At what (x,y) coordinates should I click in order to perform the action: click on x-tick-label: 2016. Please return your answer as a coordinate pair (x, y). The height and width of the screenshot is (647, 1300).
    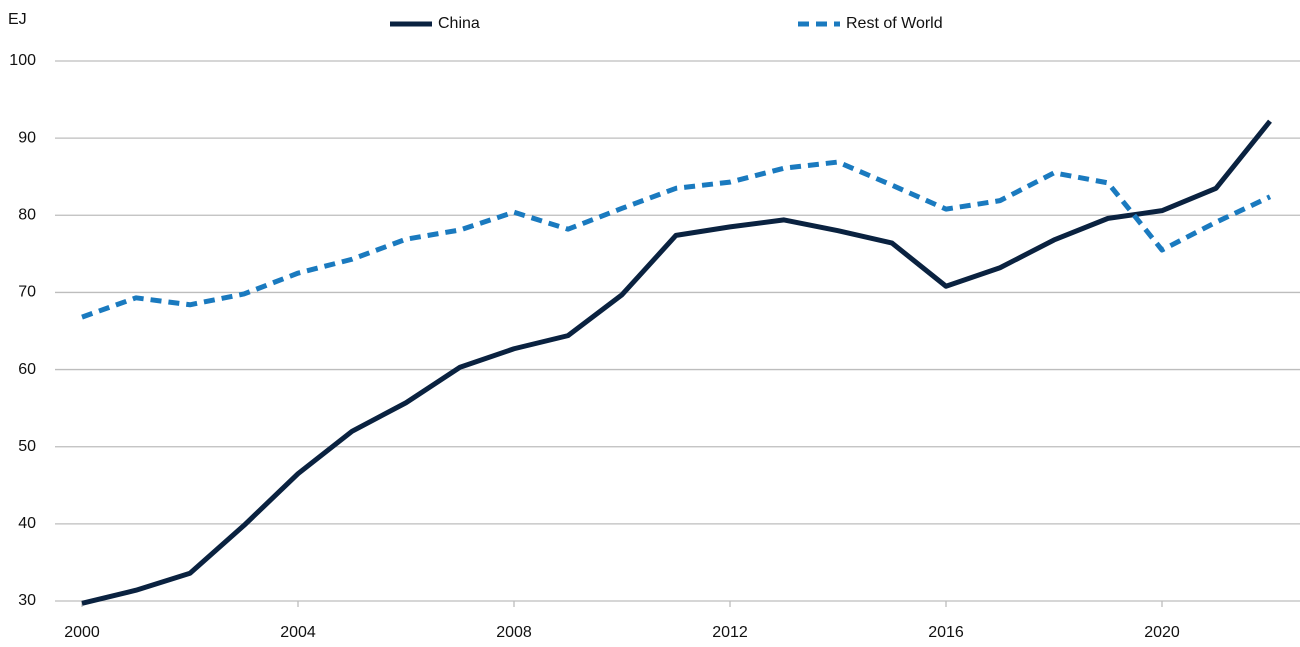
    Looking at the image, I should click on (946, 632).